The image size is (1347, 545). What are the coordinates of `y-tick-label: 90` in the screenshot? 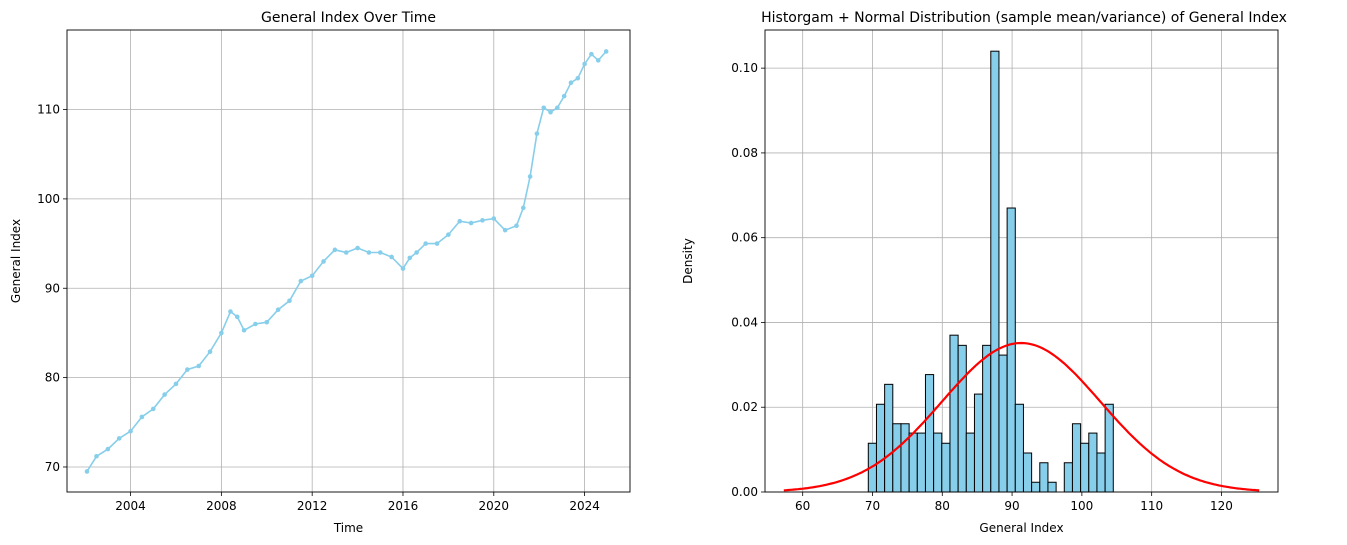 It's located at (52, 288).